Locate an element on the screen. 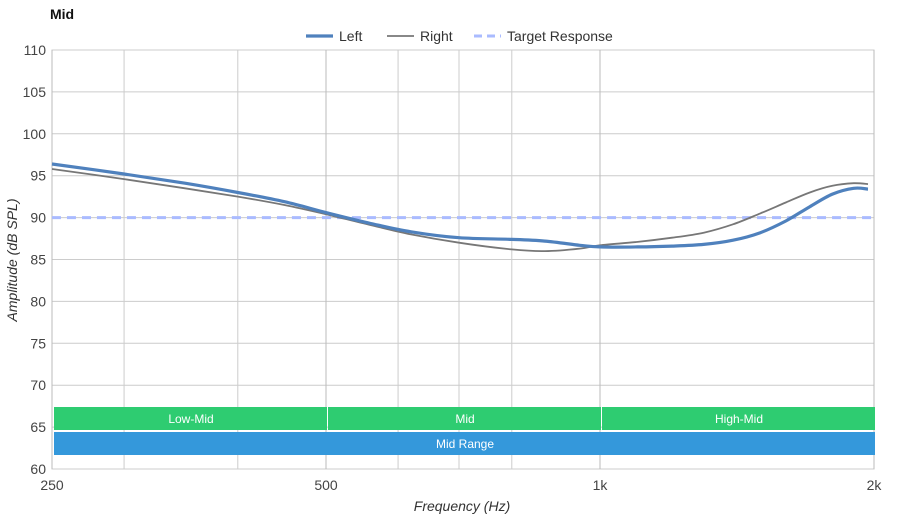 This screenshot has width=900, height=520. chart-title: Mid is located at coordinates (62, 14).